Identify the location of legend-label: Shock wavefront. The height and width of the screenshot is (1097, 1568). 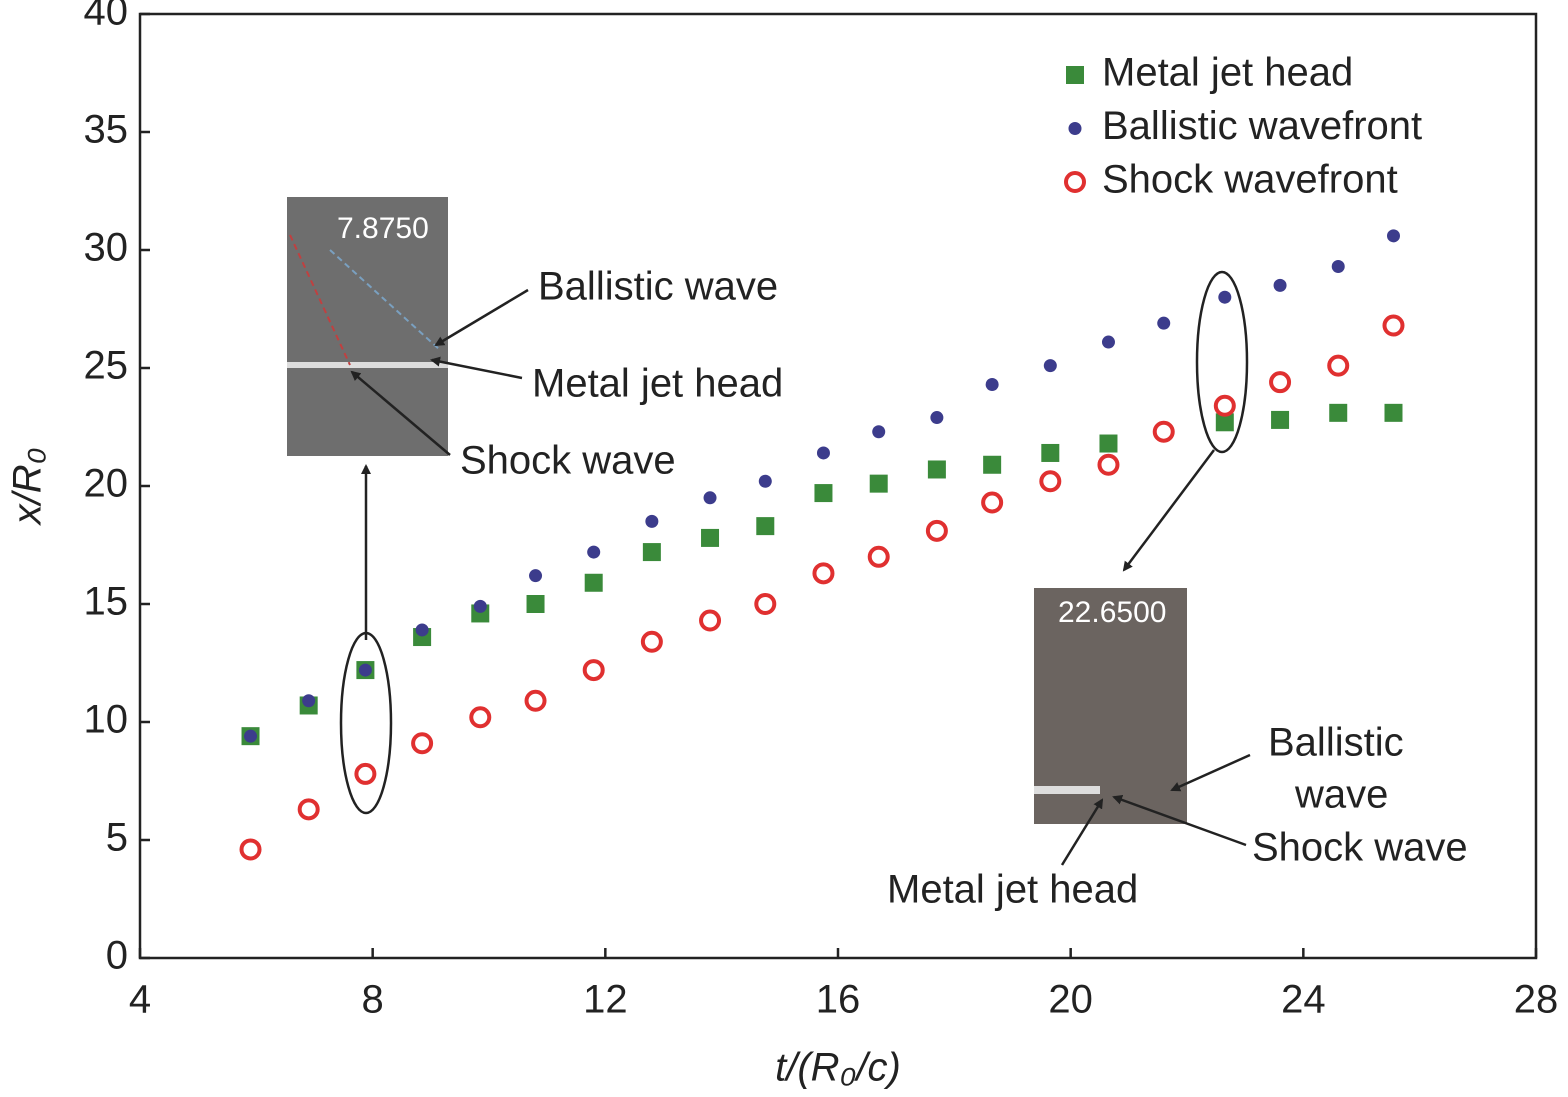
(1250, 180).